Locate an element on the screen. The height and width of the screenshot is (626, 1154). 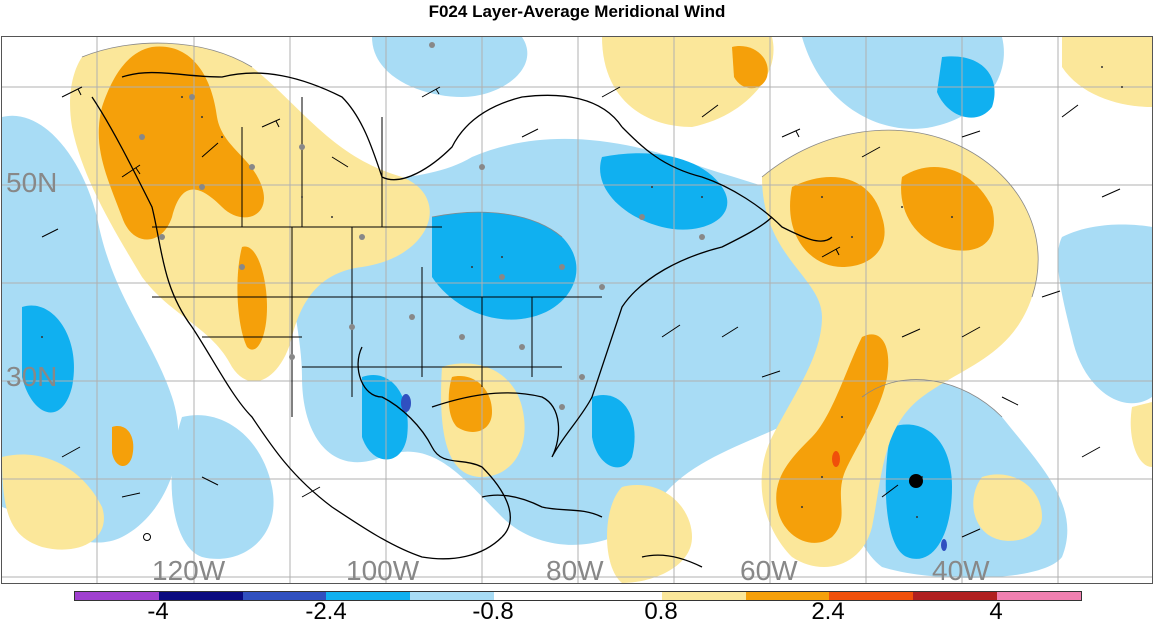
map-title: F024 Layer-Average Meridional Wind is located at coordinates (577, 11).